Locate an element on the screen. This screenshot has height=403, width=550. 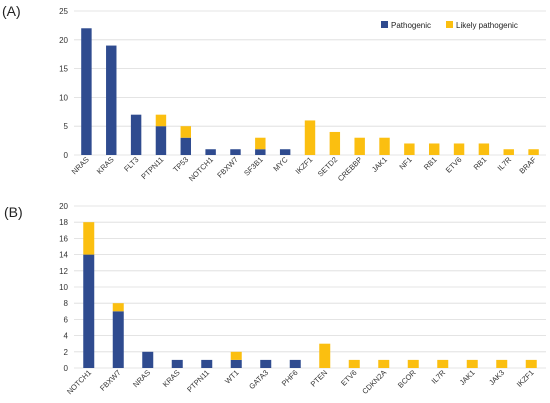
panel-a-label: (A) is located at coordinates (11, 11).